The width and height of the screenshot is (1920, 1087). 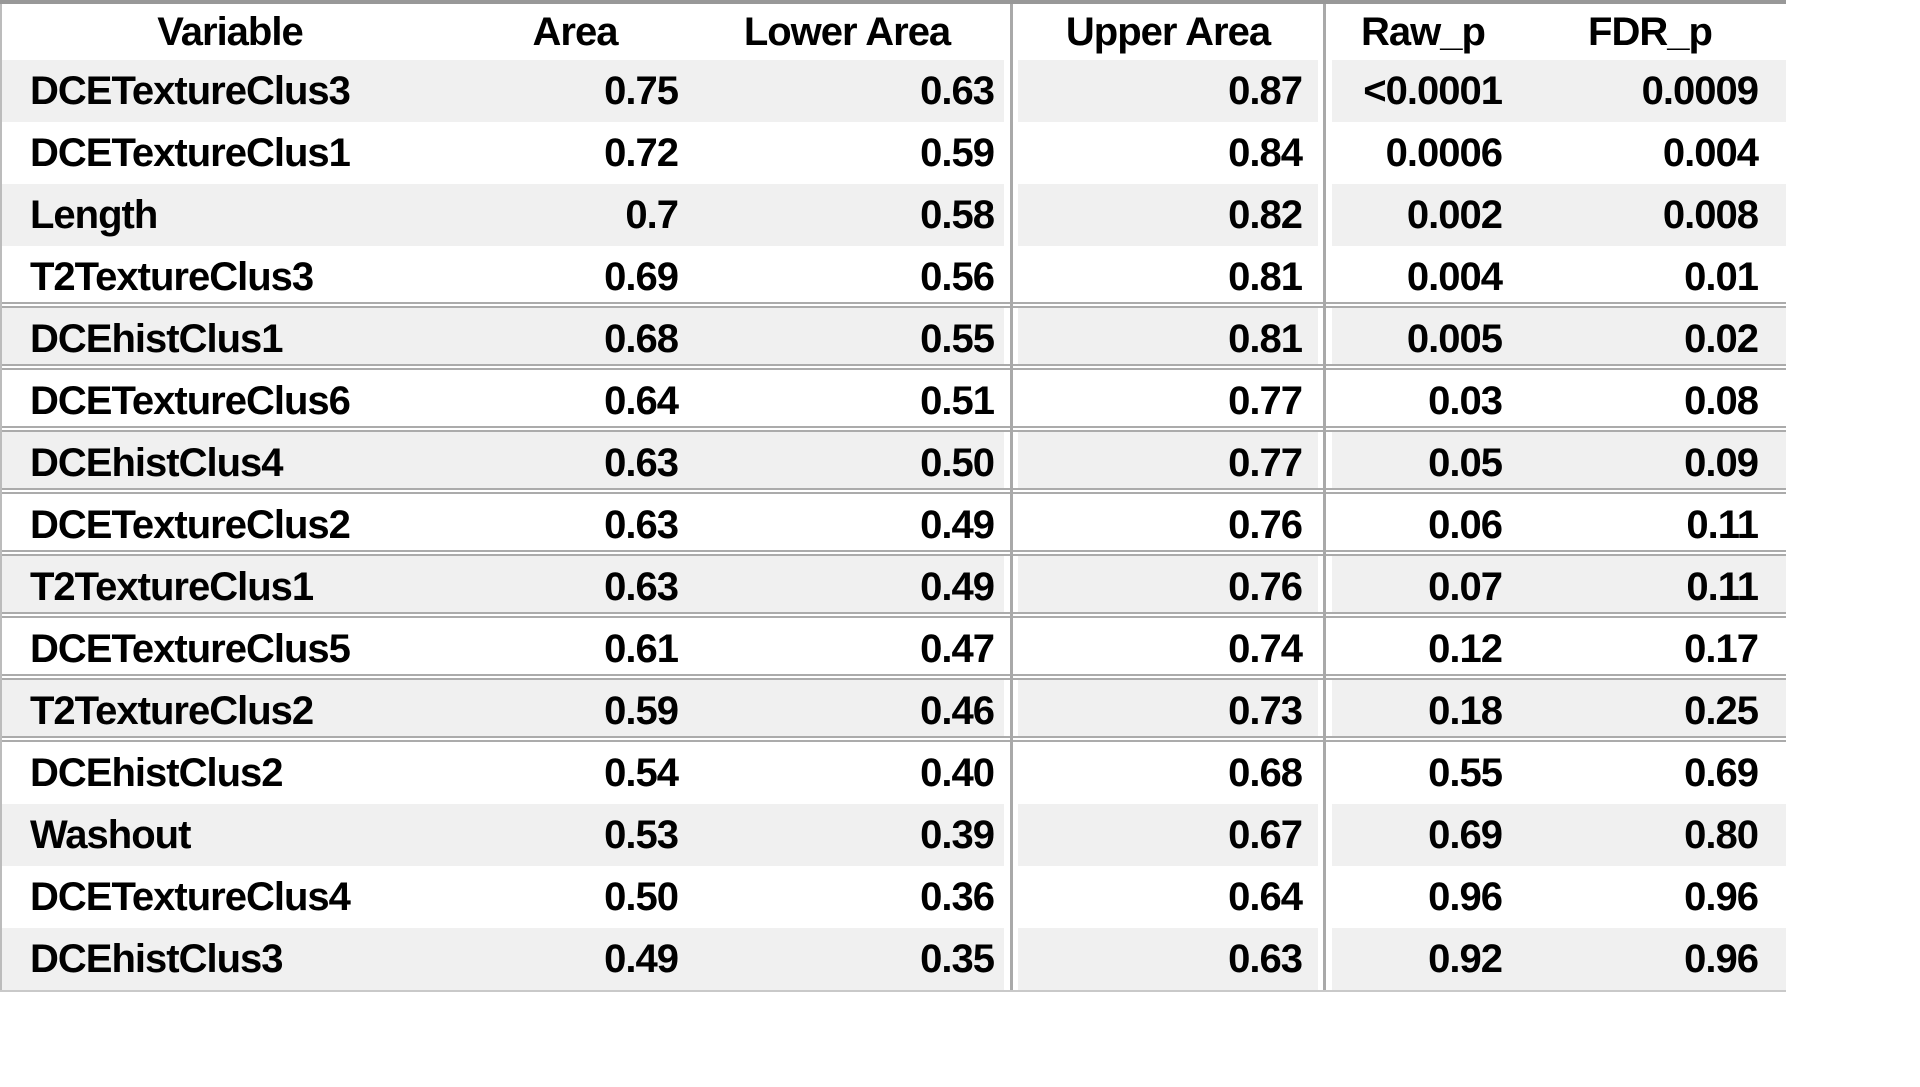 I want to click on cell-fdr-p: 0.69, so click(x=1721, y=773).